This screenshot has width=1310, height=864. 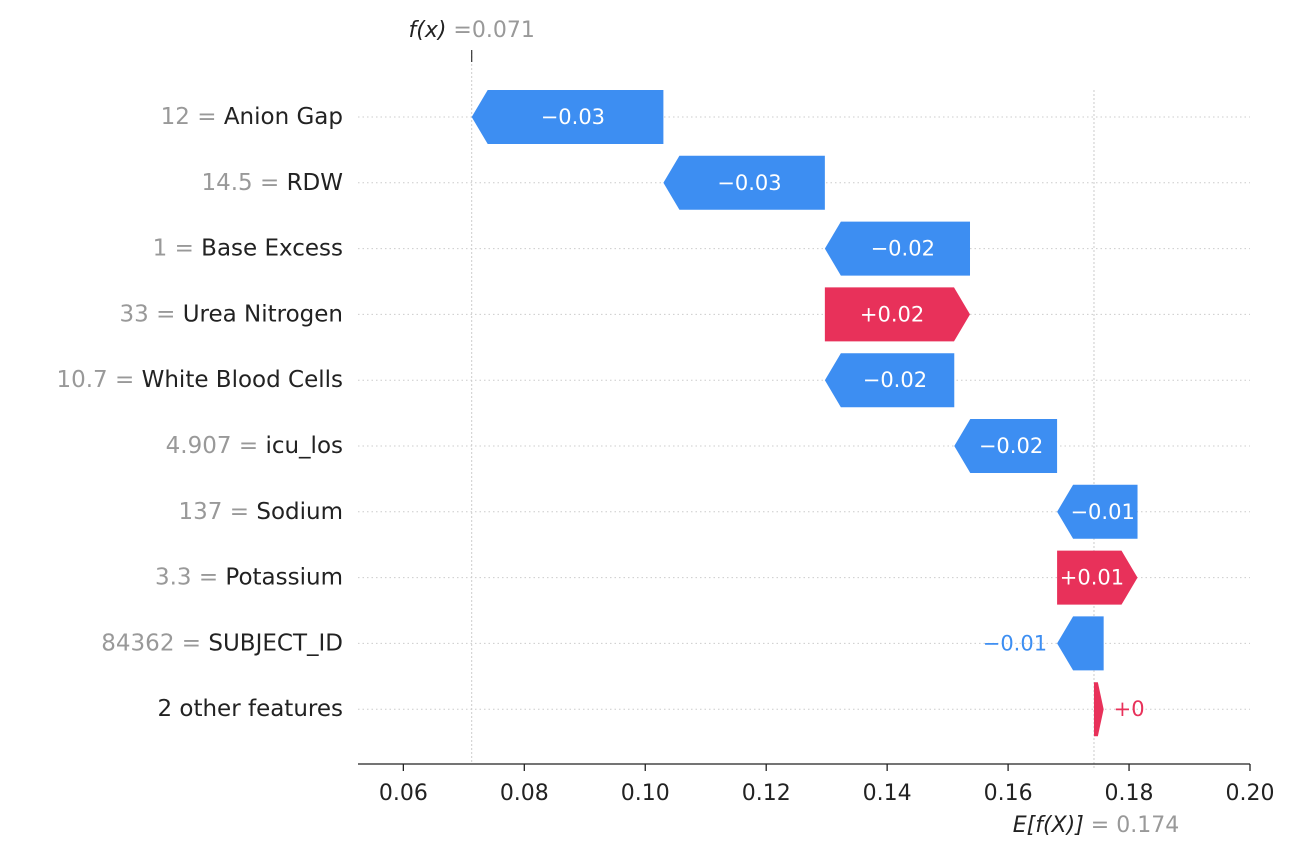 I want to click on output-value-annotation: f(x) =0.071, so click(x=472, y=30).